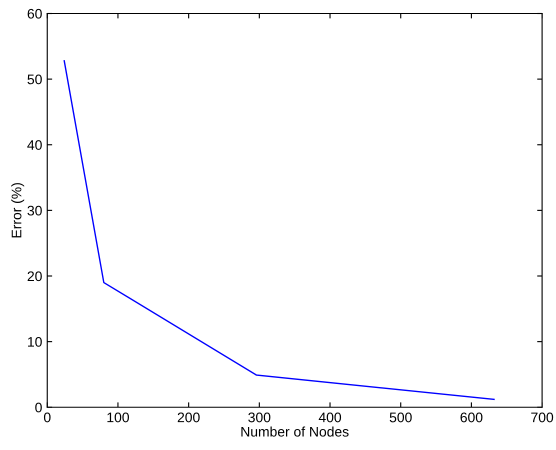 Image resolution: width=556 pixels, height=450 pixels. Describe the element at coordinates (542, 417) in the screenshot. I see `x-tick-label: 700` at that location.